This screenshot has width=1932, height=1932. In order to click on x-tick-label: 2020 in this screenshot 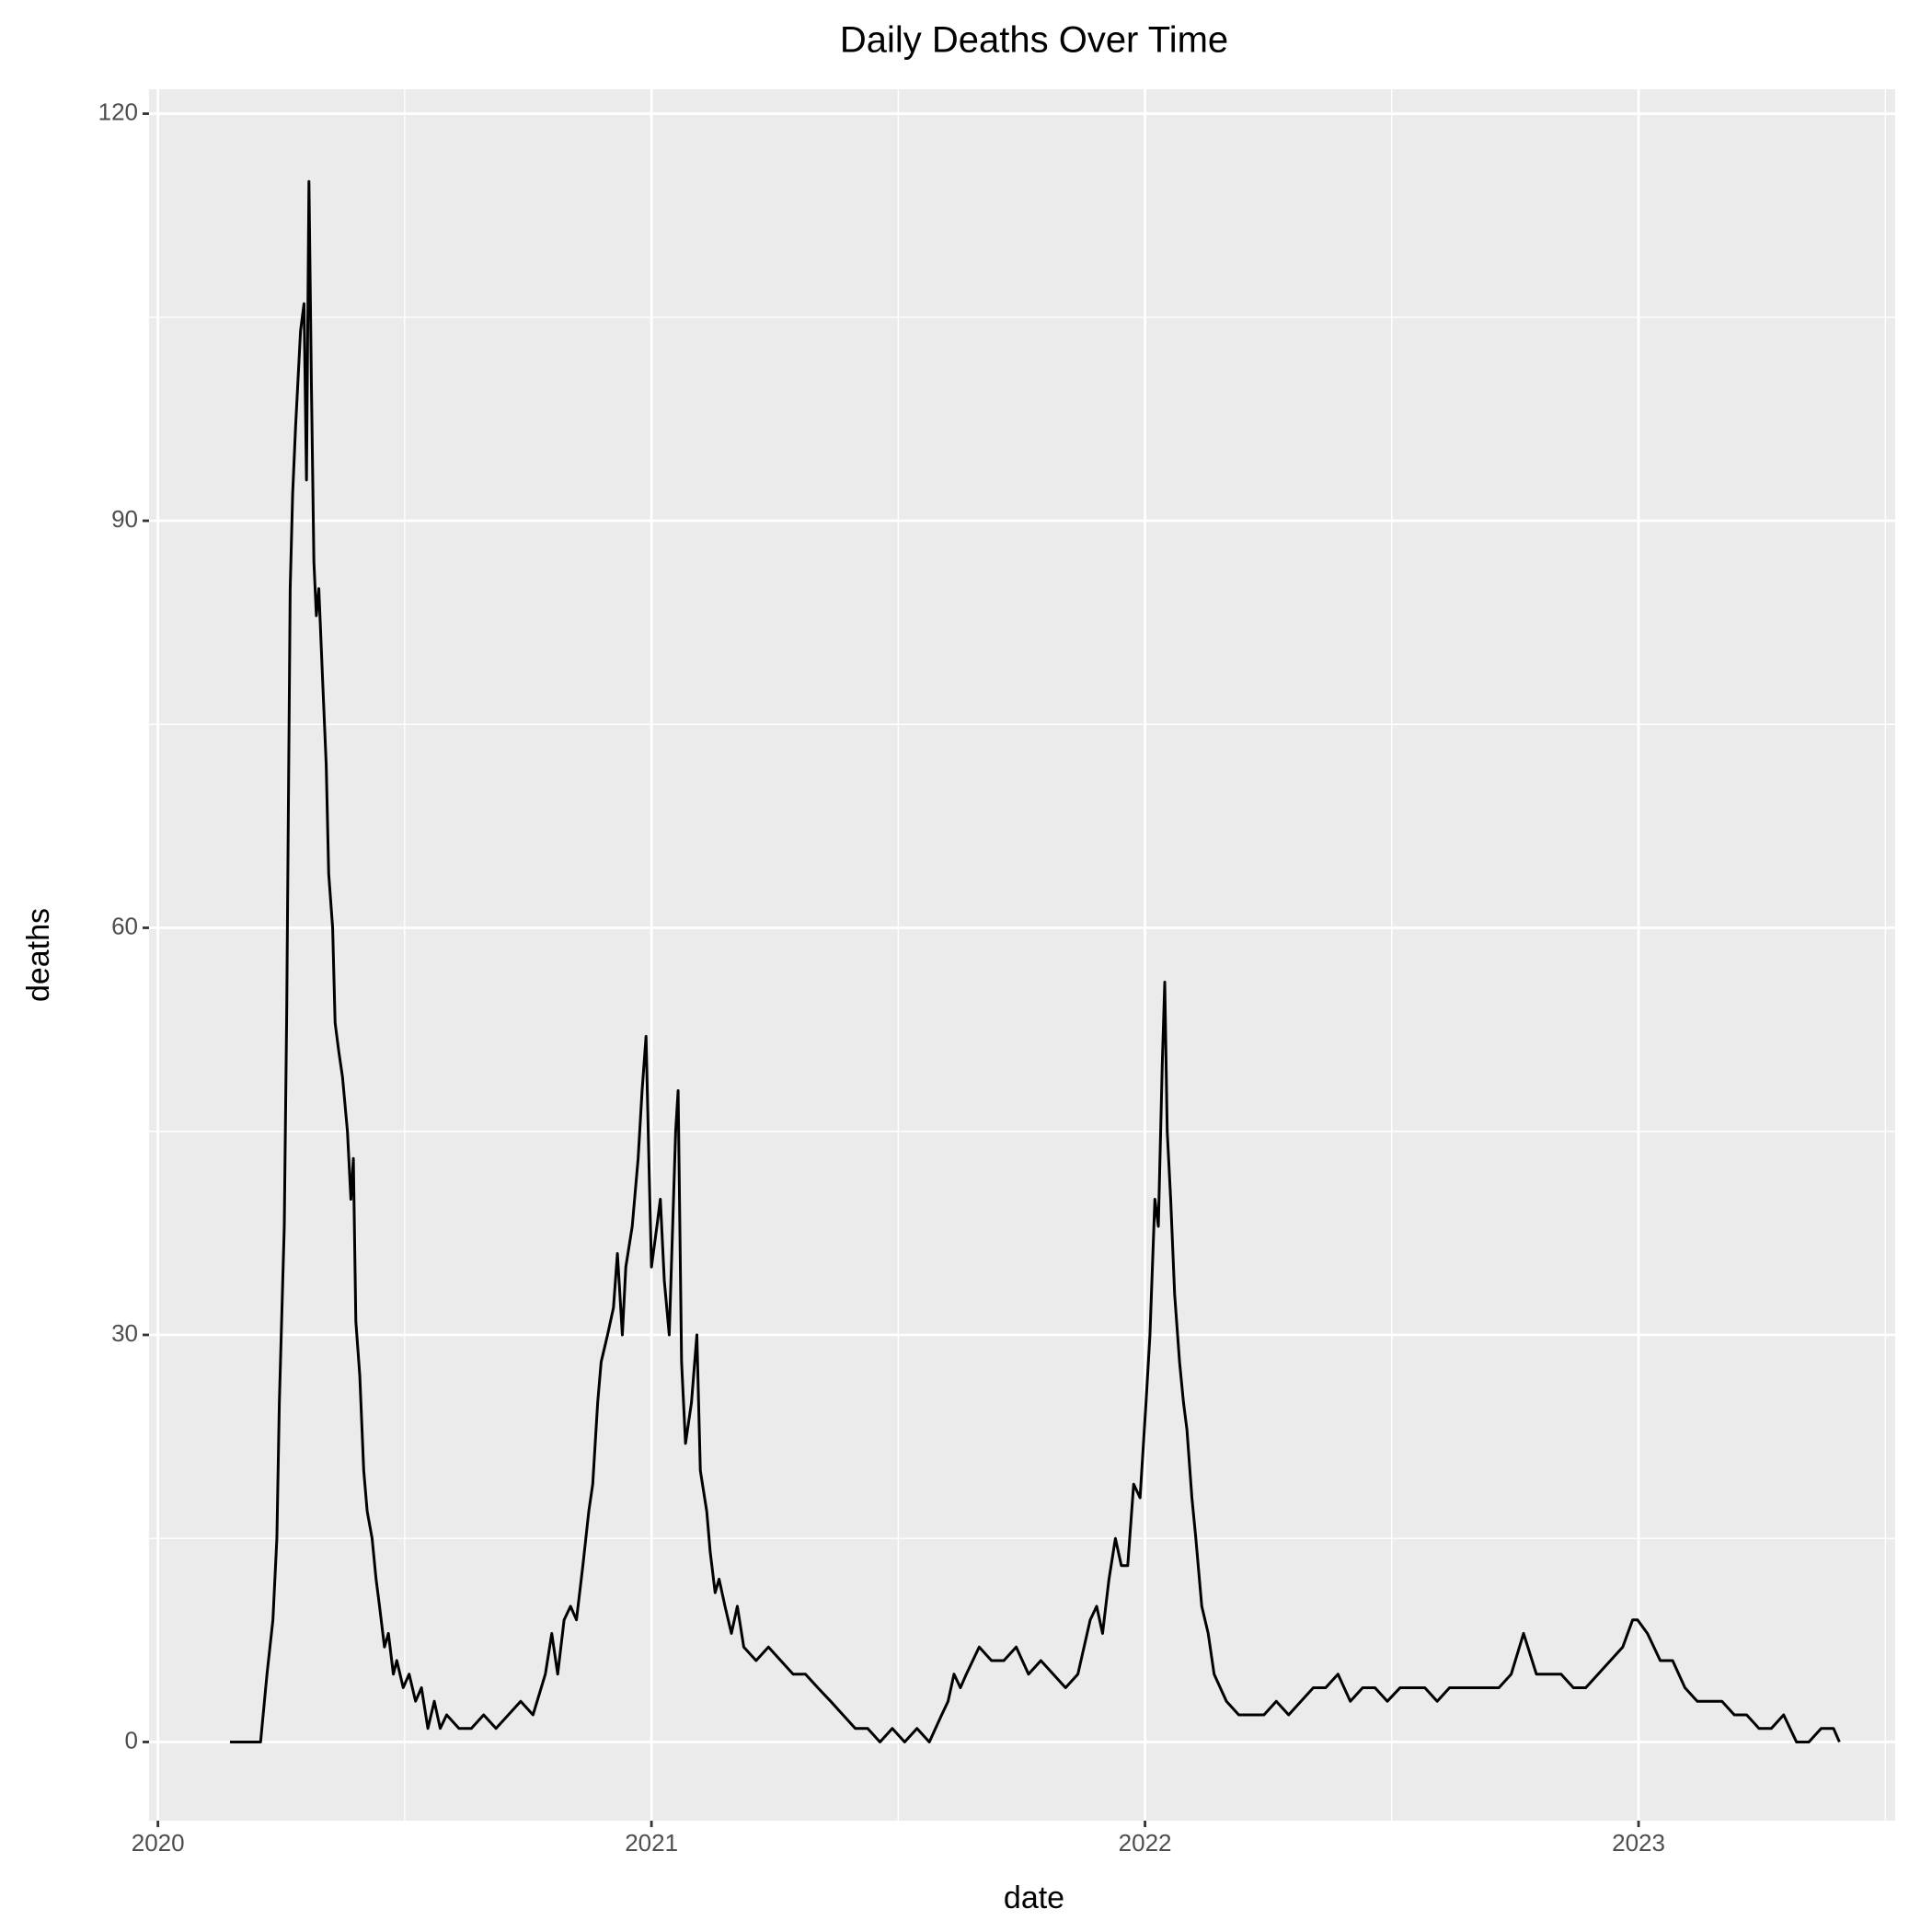, I will do `click(158, 1843)`.